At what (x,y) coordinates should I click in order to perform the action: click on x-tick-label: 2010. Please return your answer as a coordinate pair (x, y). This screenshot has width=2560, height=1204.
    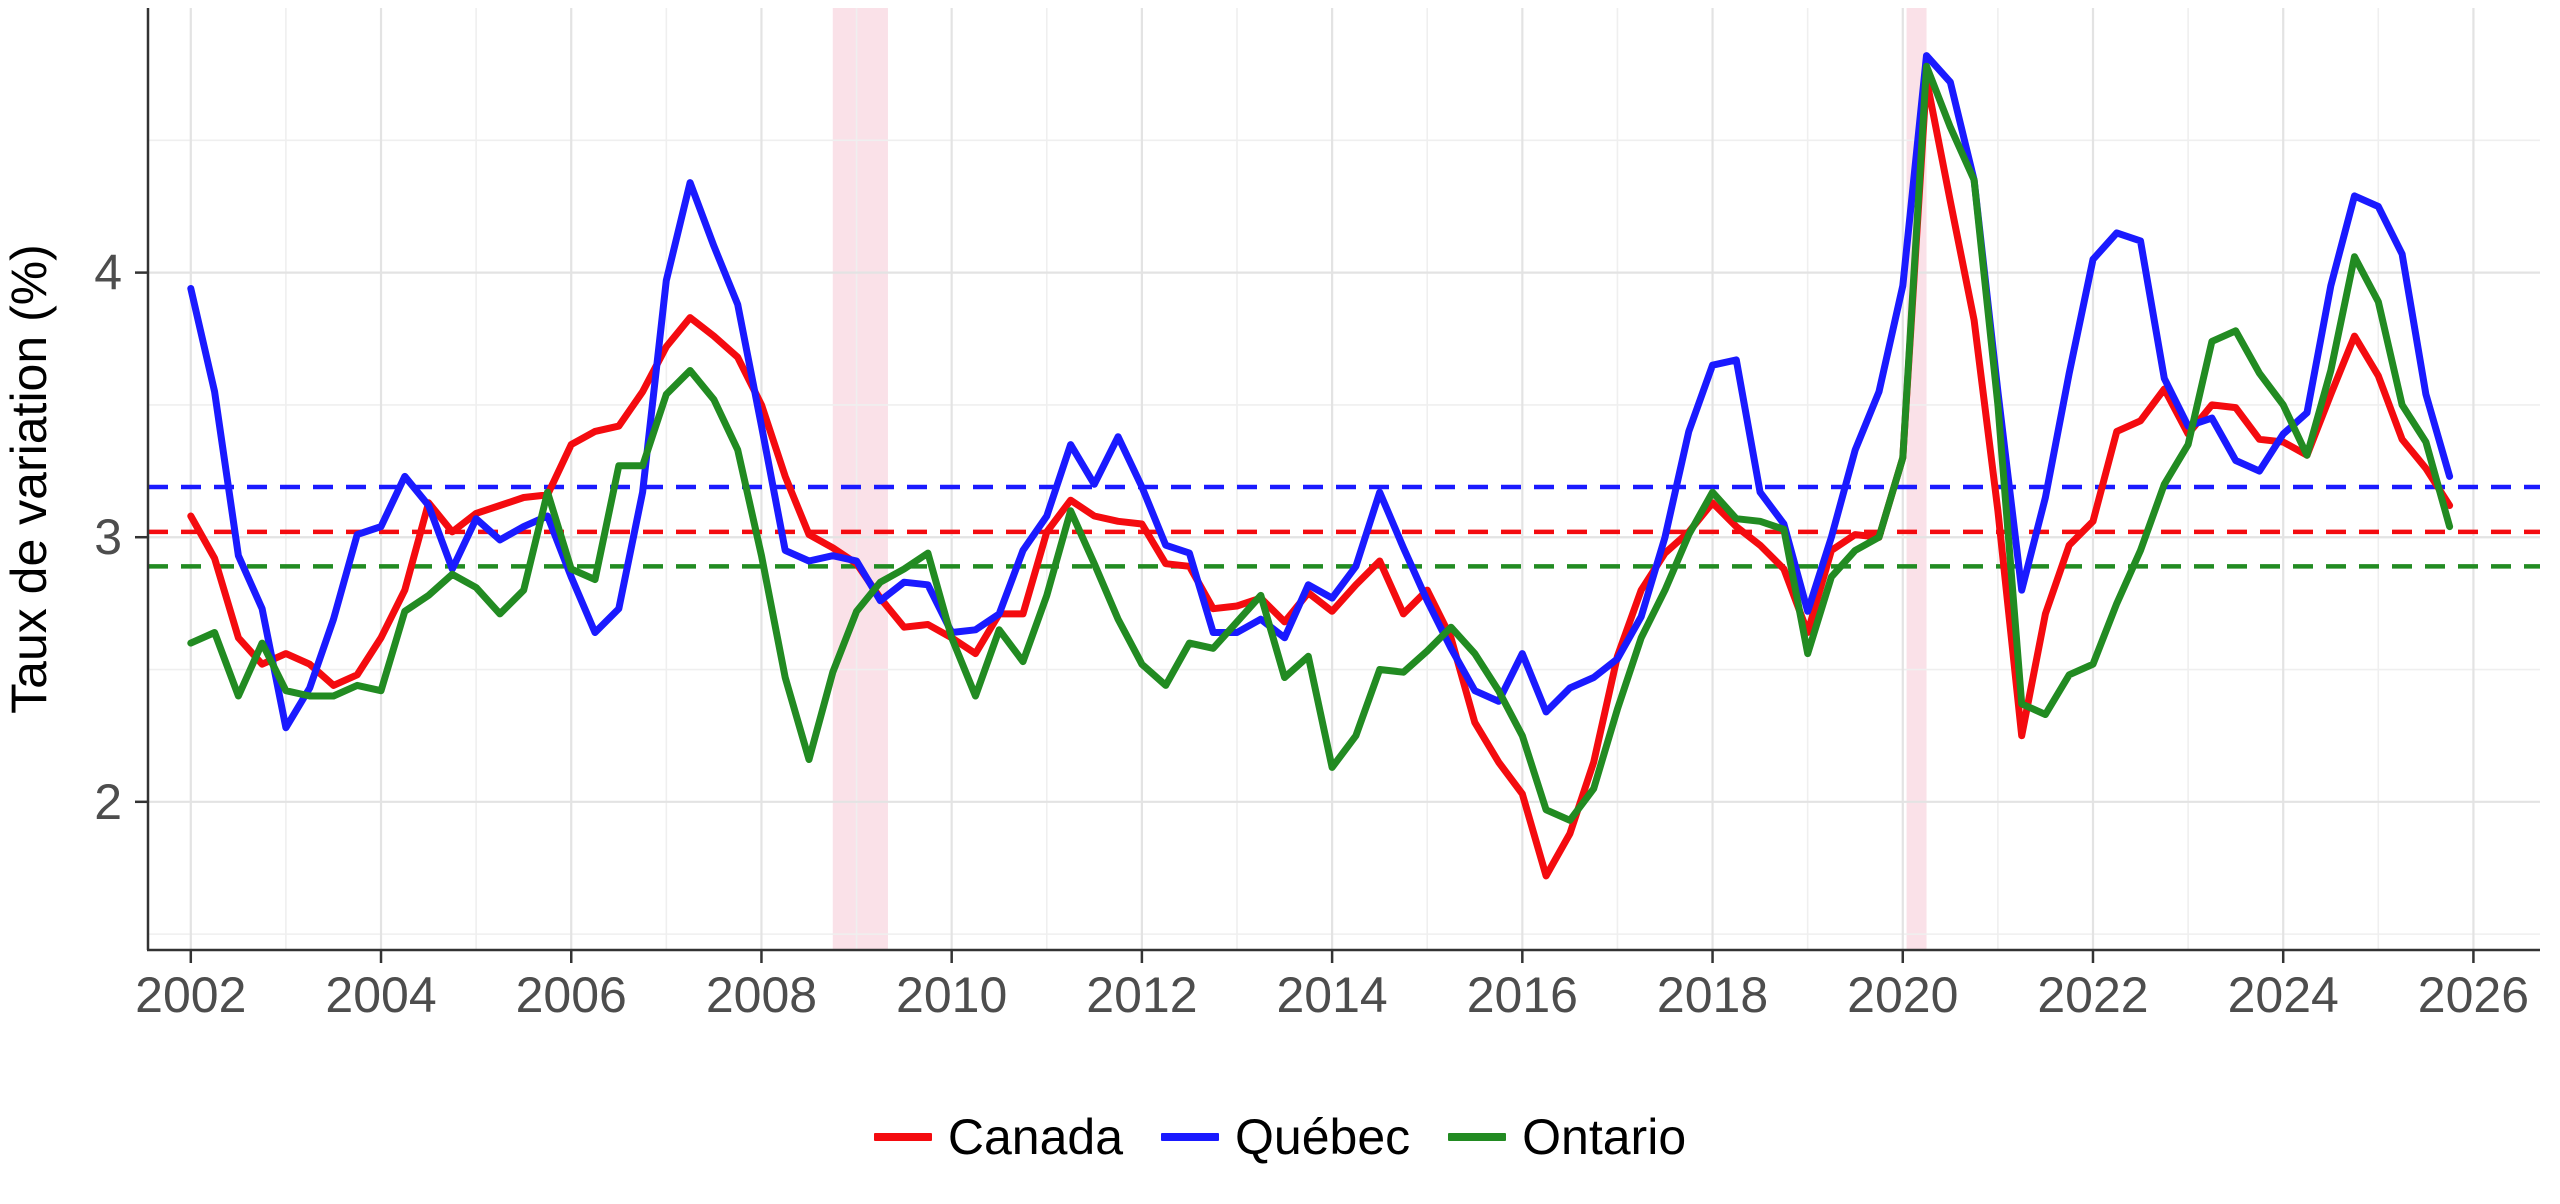
    Looking at the image, I should click on (951, 995).